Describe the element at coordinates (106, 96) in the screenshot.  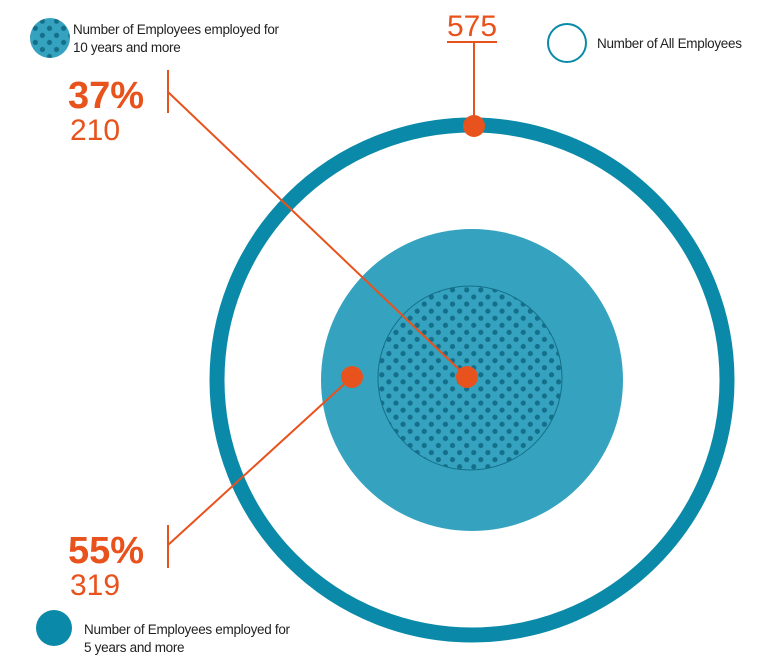
I see `ten-years-percent: 37%` at that location.